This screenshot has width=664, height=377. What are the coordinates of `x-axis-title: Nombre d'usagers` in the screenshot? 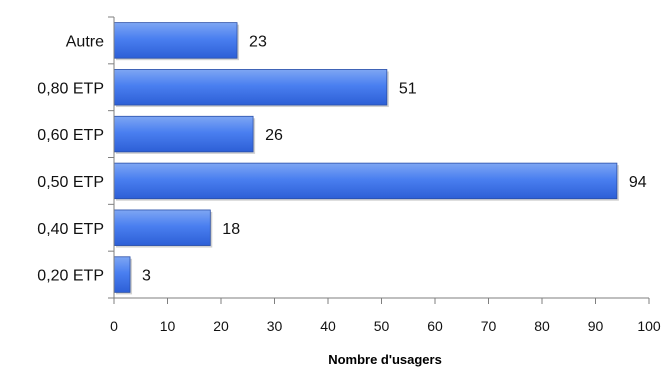 It's located at (385, 359).